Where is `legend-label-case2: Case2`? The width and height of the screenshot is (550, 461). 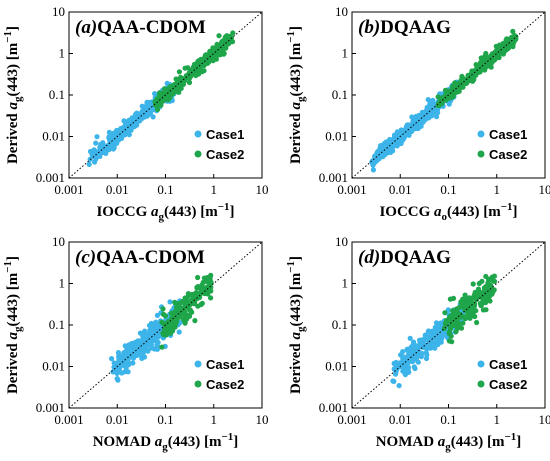
legend-label-case2: Case2 is located at coordinates (508, 384).